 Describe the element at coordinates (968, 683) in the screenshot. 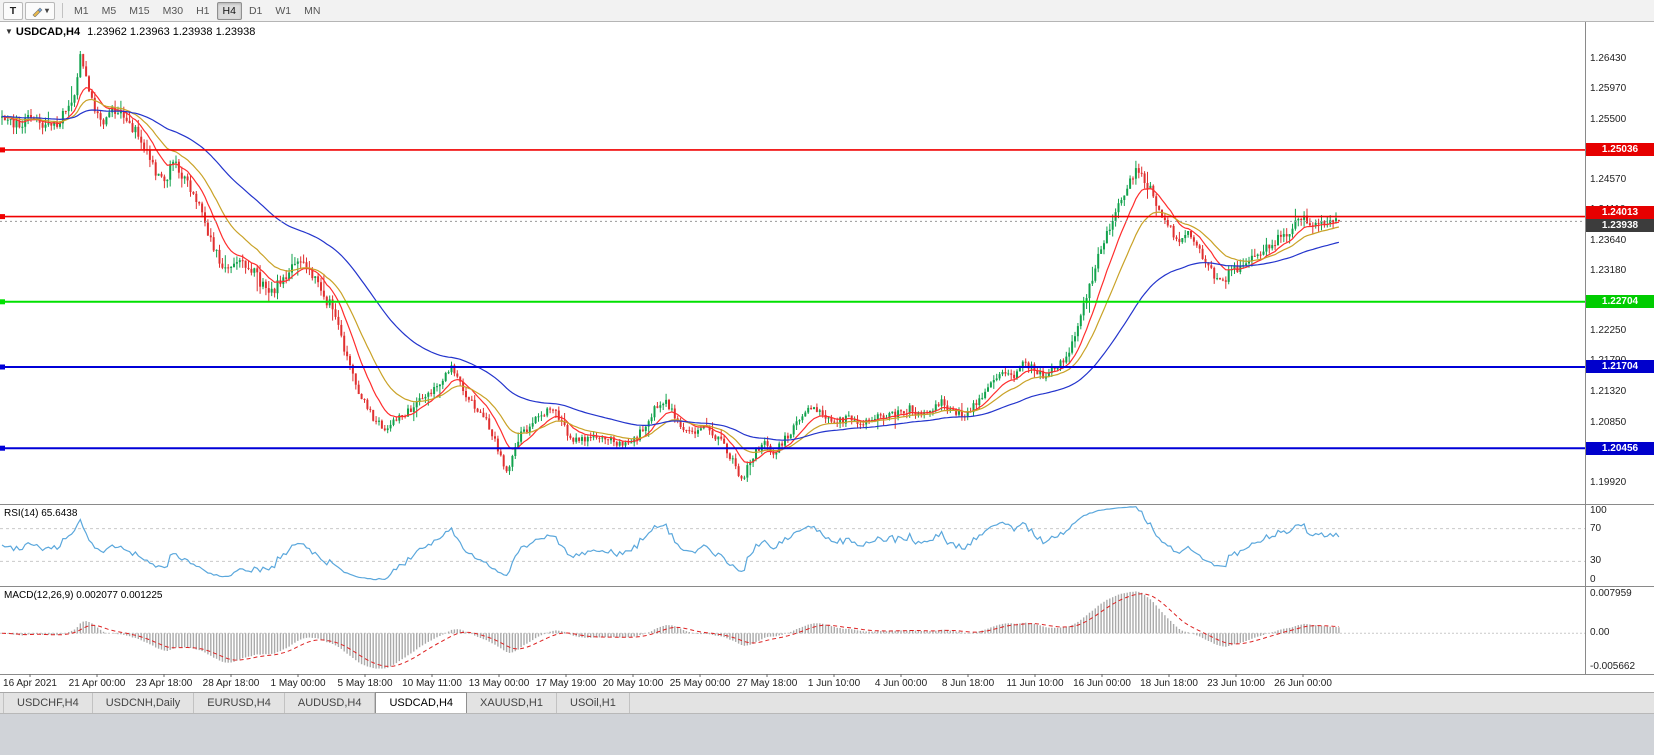

I see `time-axis-label: 8 Jun 18:00` at that location.